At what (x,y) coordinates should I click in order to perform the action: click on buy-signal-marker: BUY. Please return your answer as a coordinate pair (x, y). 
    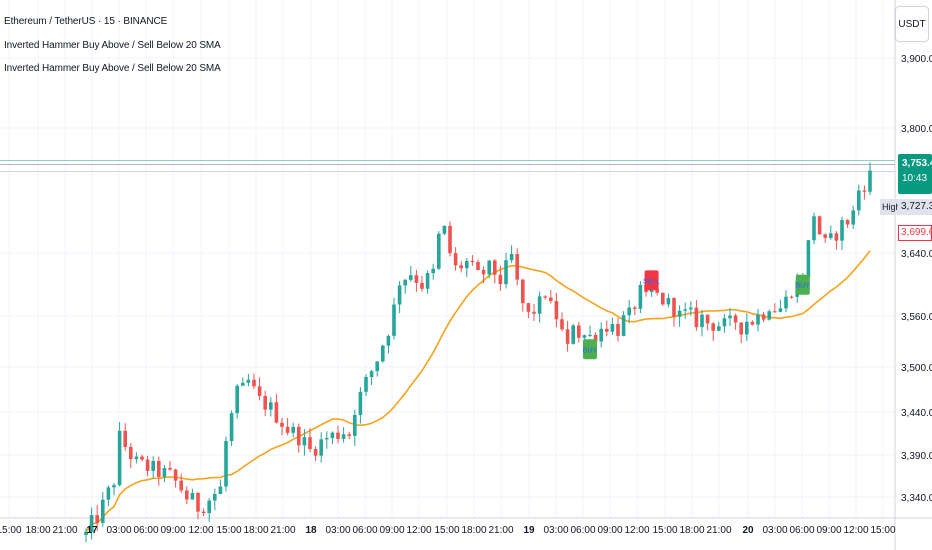
    Looking at the image, I should click on (803, 284).